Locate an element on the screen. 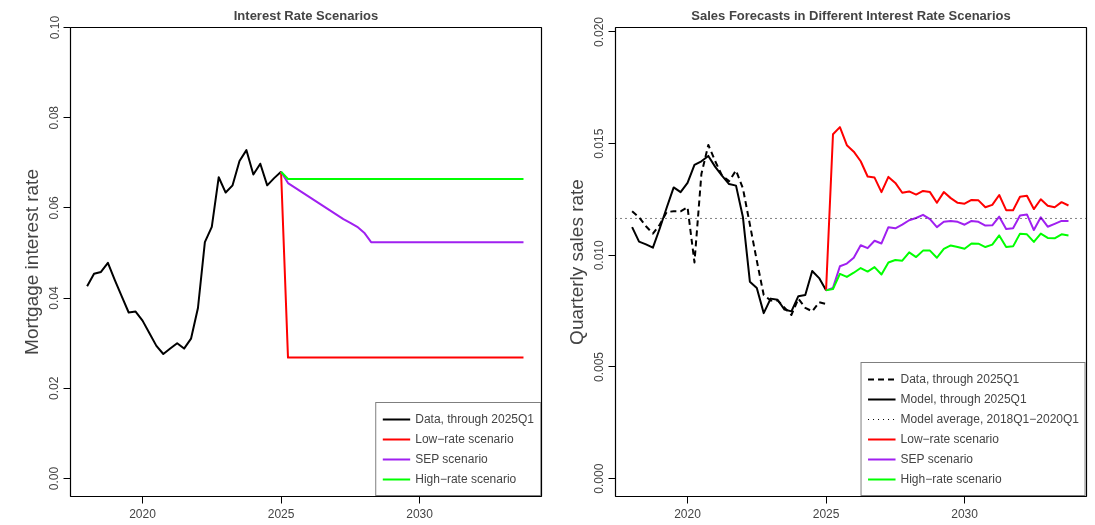 This screenshot has width=1095, height=525. y-tick-label: 0.005 is located at coordinates (599, 366).